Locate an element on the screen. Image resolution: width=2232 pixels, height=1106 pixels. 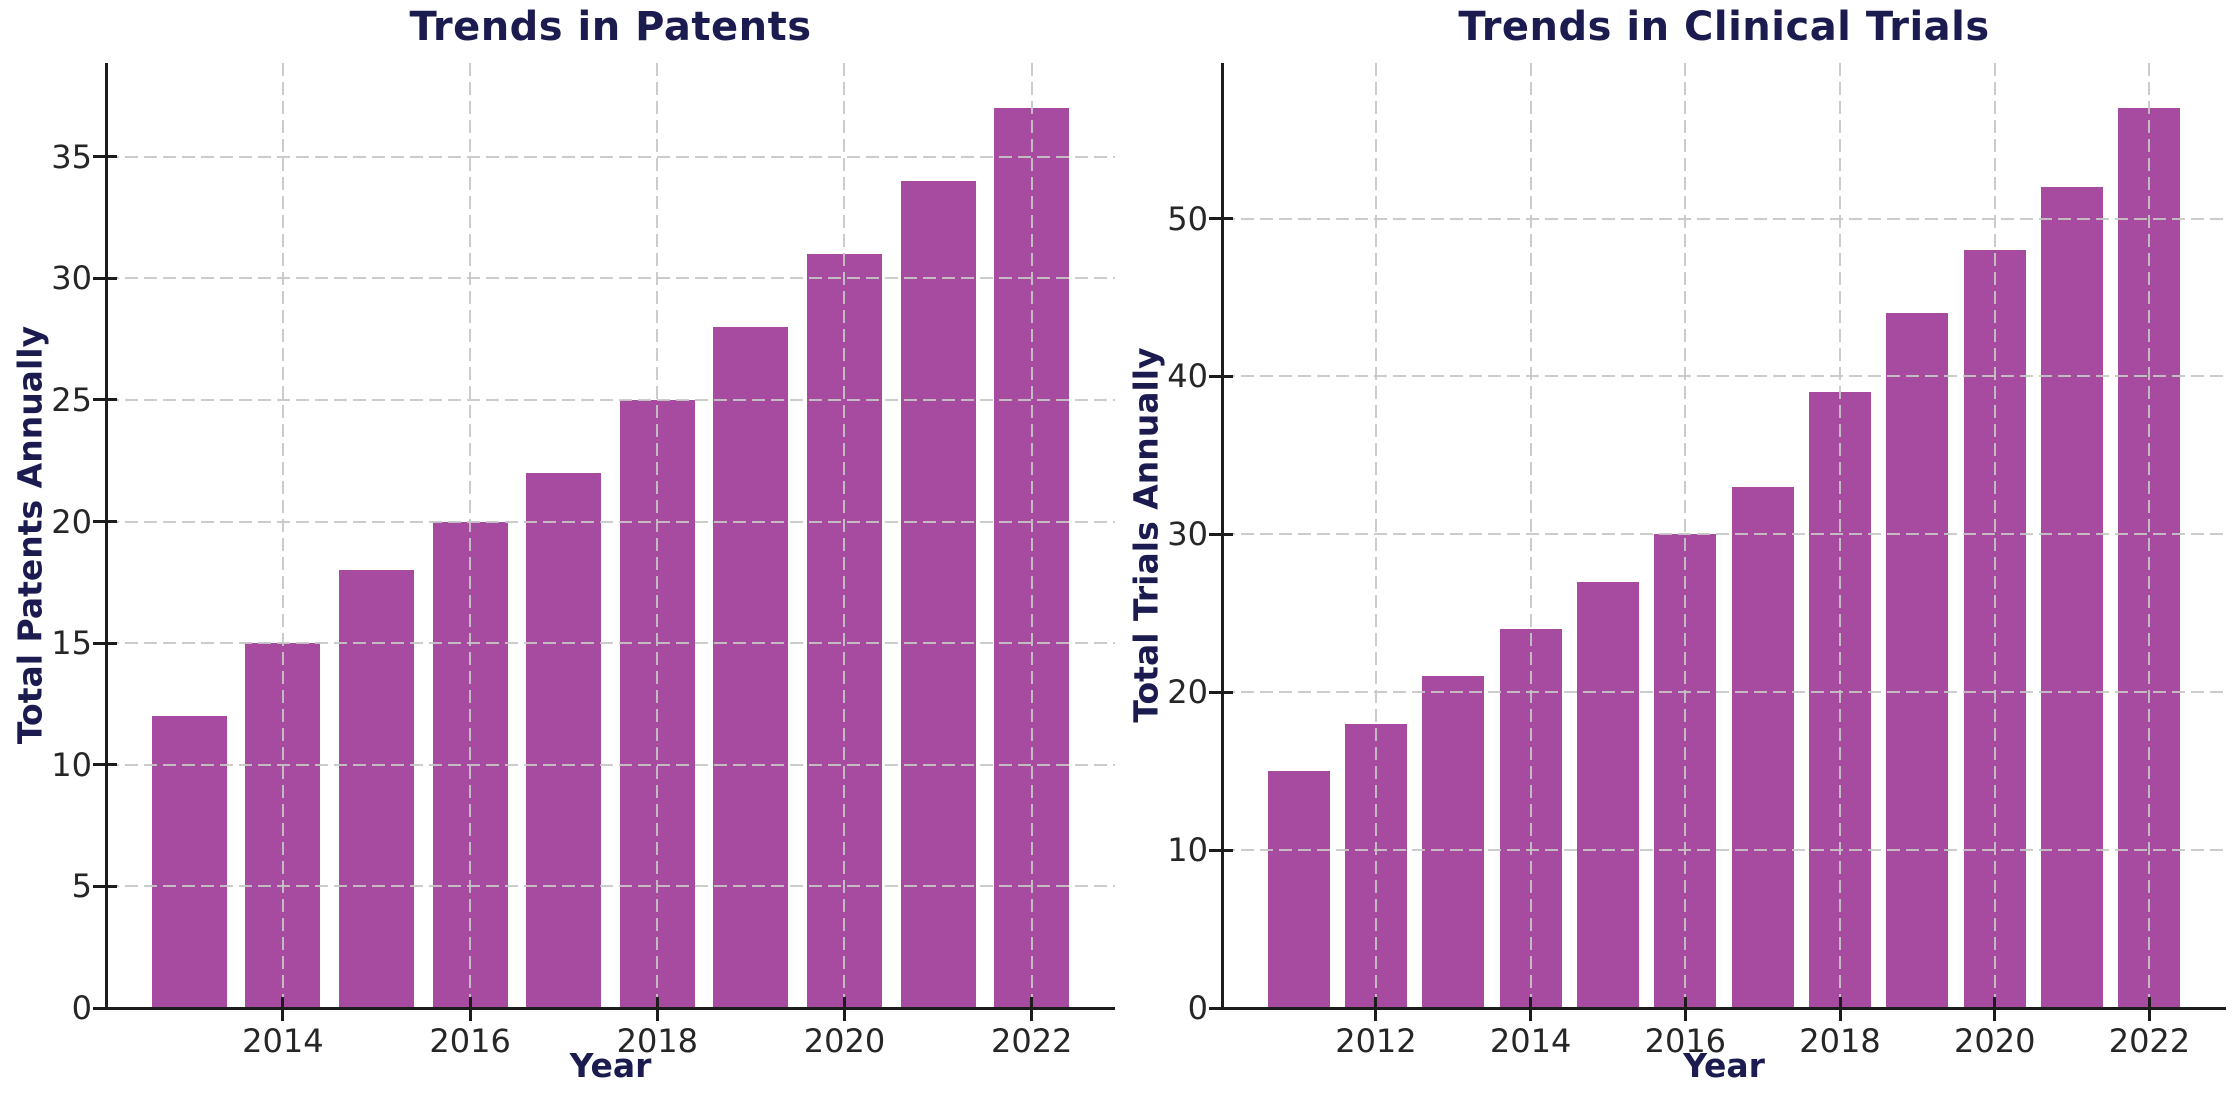
chart-title: Trends in Clinical Trials is located at coordinates (1724, 27).